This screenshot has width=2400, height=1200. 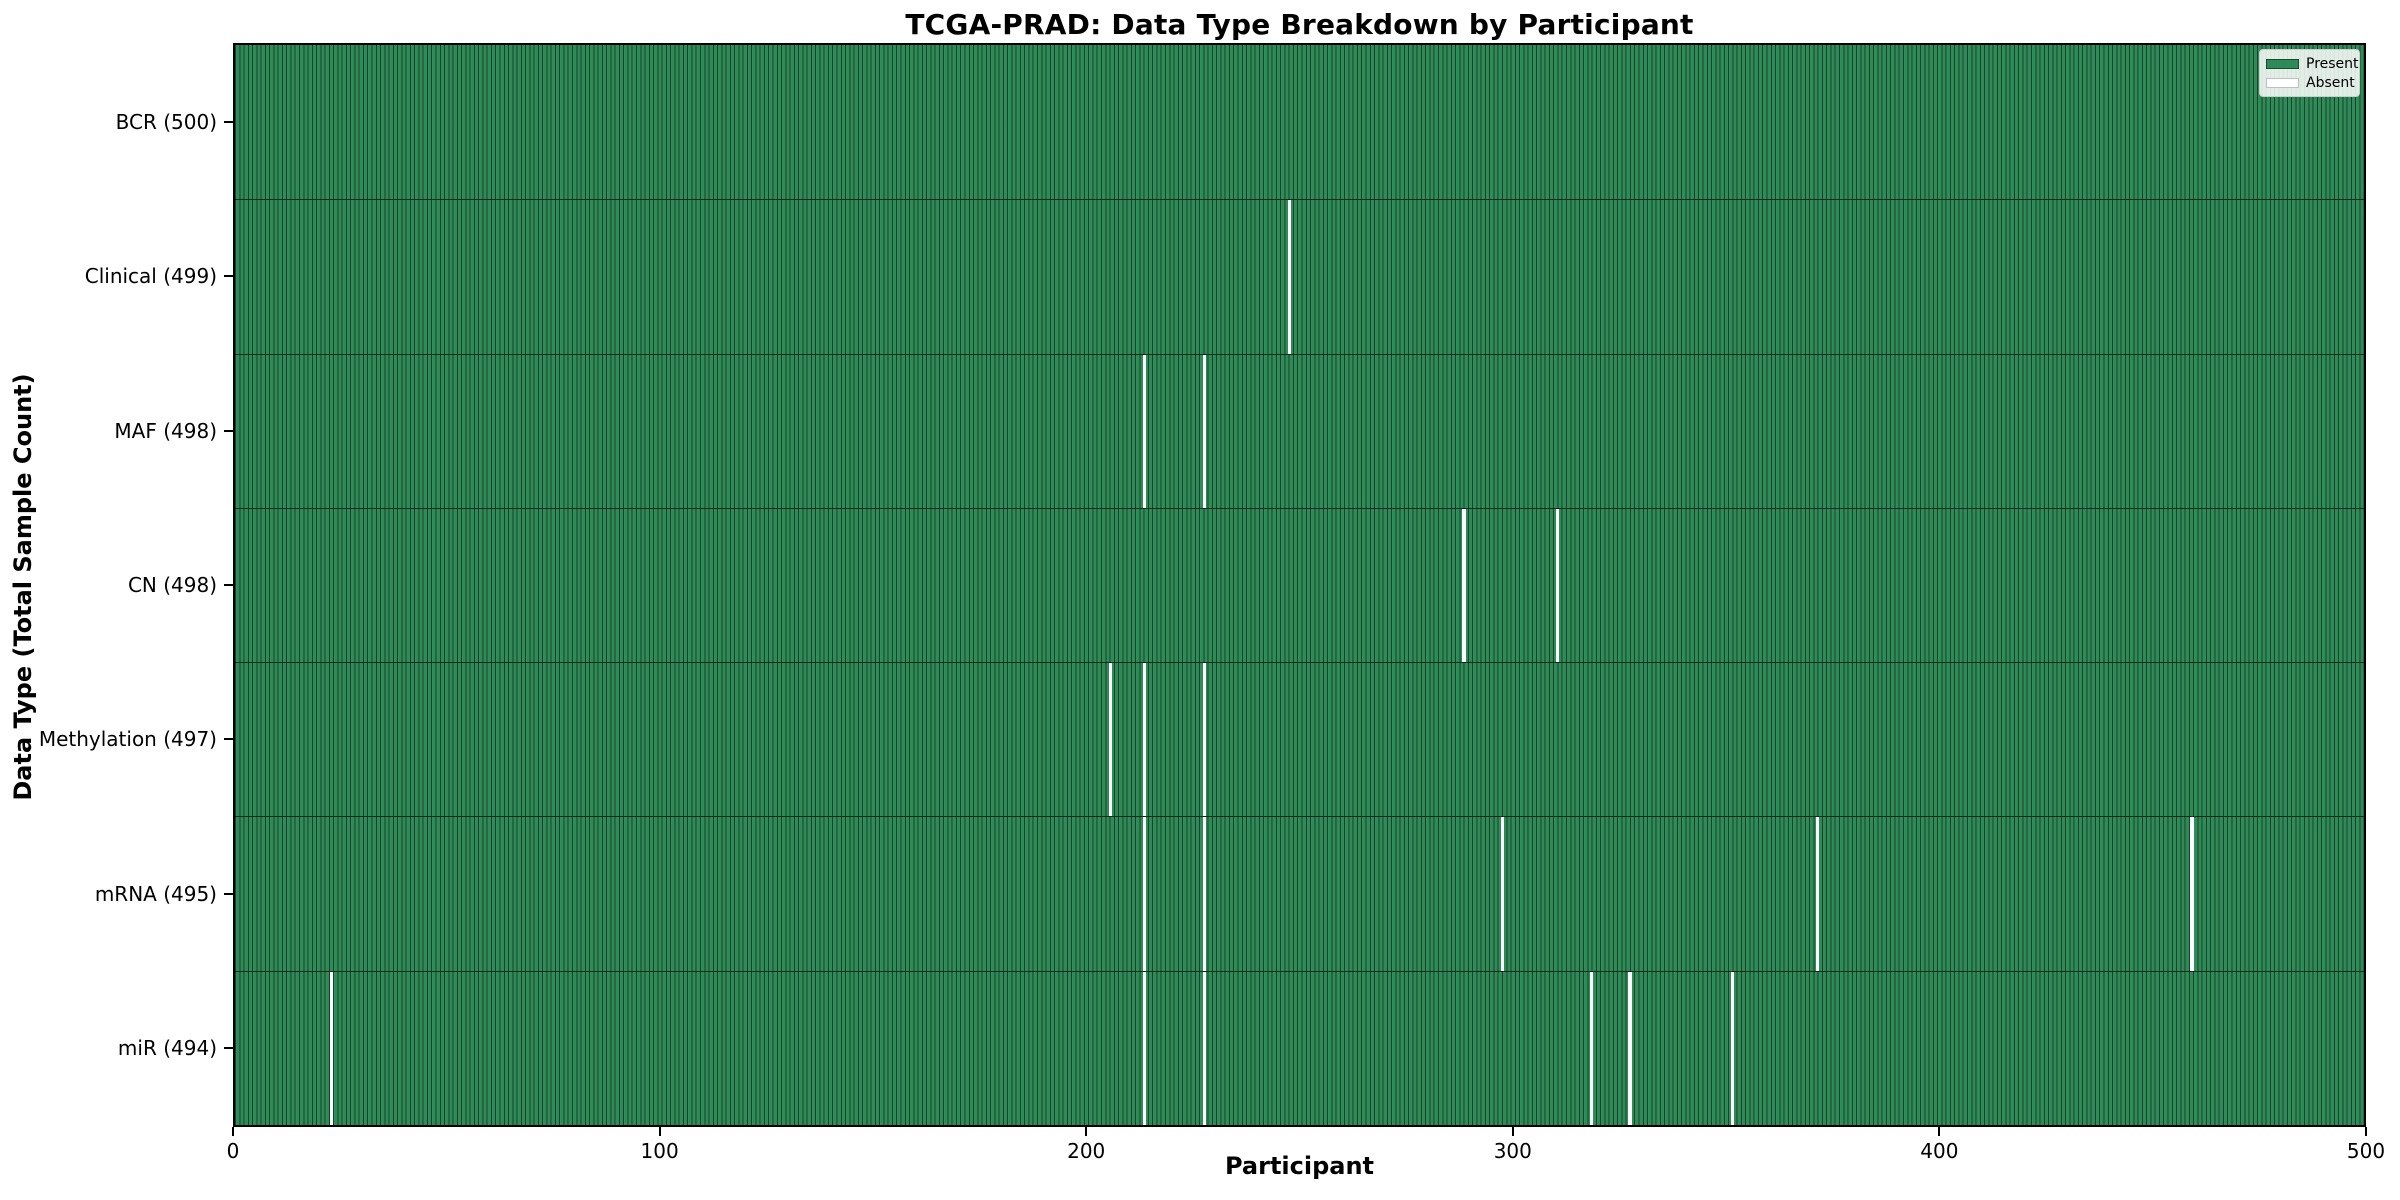 What do you see at coordinates (659, 1151) in the screenshot?
I see `x-tick-label: 100` at bounding box center [659, 1151].